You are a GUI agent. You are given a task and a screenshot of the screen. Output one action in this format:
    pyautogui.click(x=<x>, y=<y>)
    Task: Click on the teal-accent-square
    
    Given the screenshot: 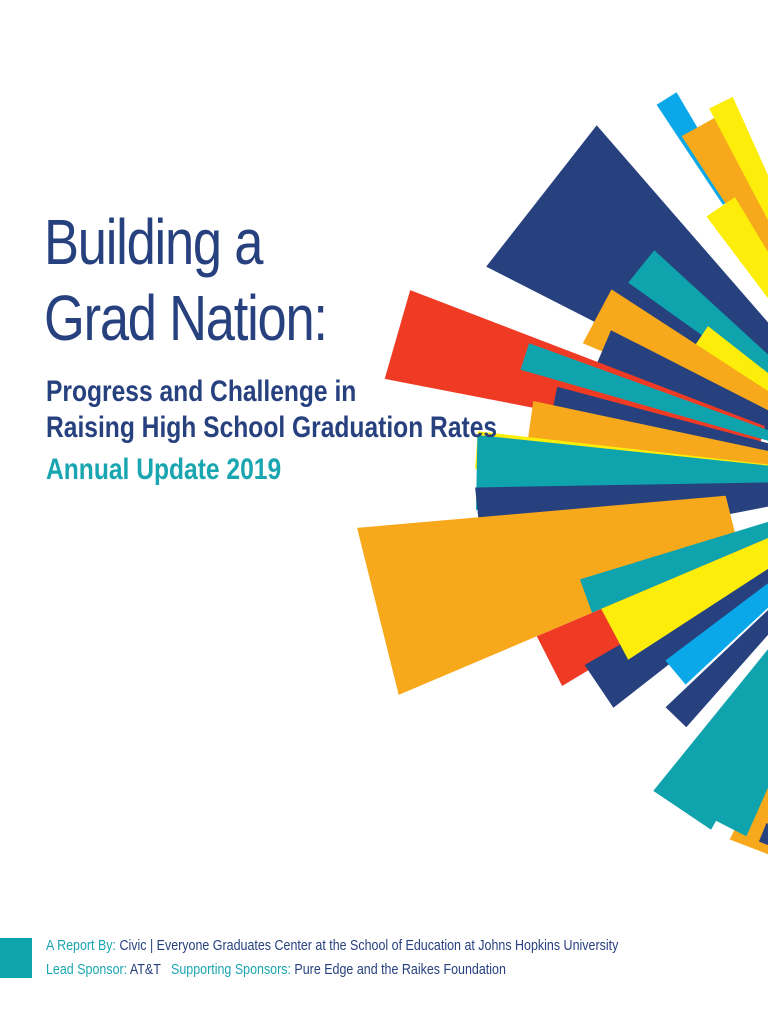 What is the action you would take?
    pyautogui.click(x=16, y=958)
    